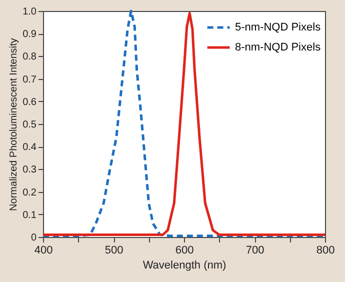  I want to click on x-tick-label: 700, so click(255, 250).